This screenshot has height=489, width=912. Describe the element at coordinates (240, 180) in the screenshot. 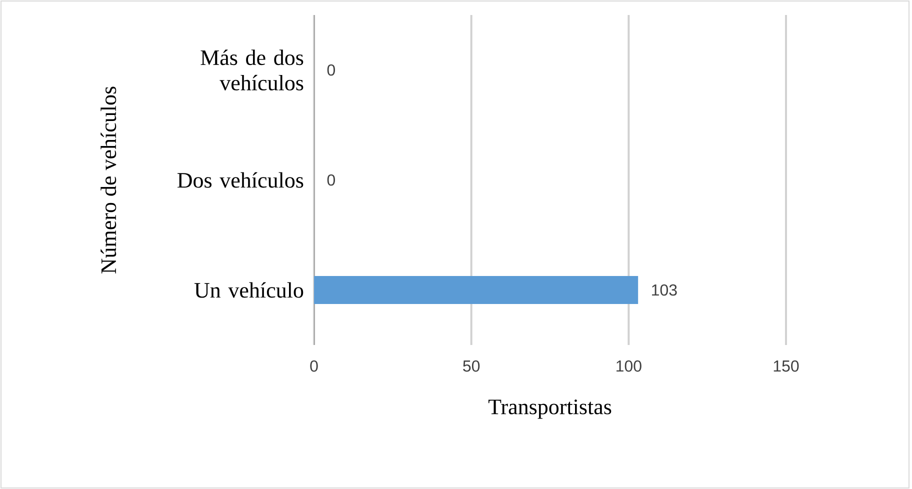

I see `y-tick-label: Dos vehículos` at that location.